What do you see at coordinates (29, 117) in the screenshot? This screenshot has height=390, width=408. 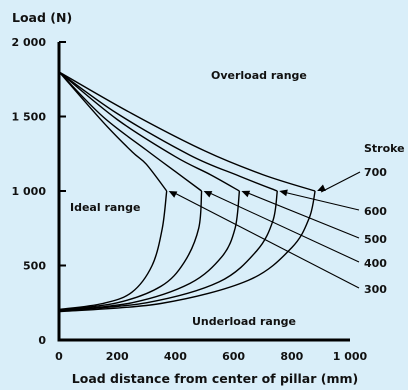 I see `y-tick-label: 1 500` at bounding box center [29, 117].